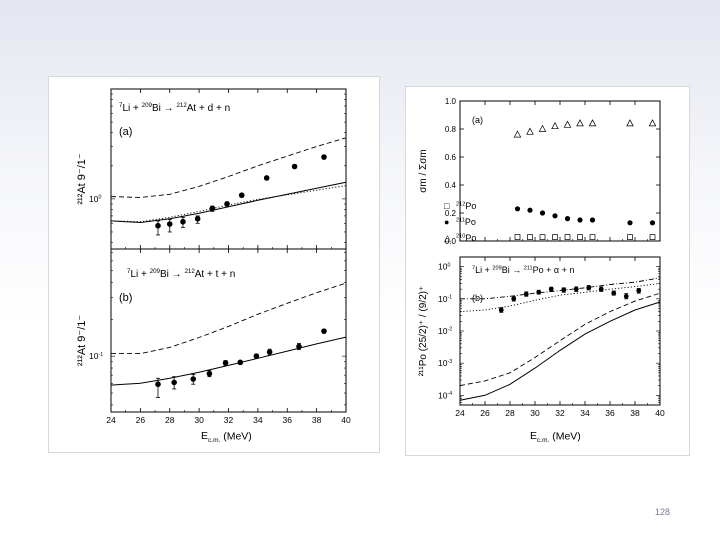 The height and width of the screenshot is (540, 720). What do you see at coordinates (466, 238) in the screenshot?
I see `right-a-legend-label: 210Po` at bounding box center [466, 238].